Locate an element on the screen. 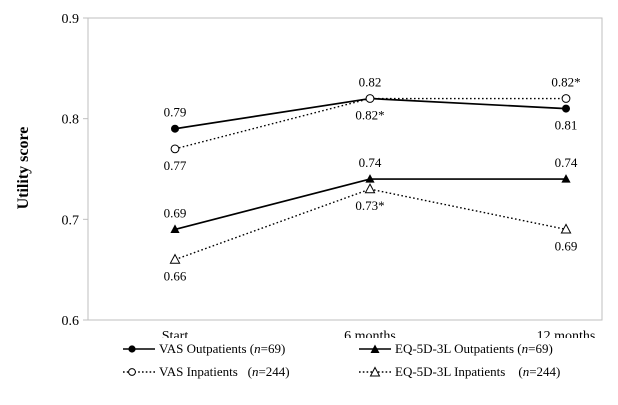  y-tick-label: 0.9 is located at coordinates (71, 19).